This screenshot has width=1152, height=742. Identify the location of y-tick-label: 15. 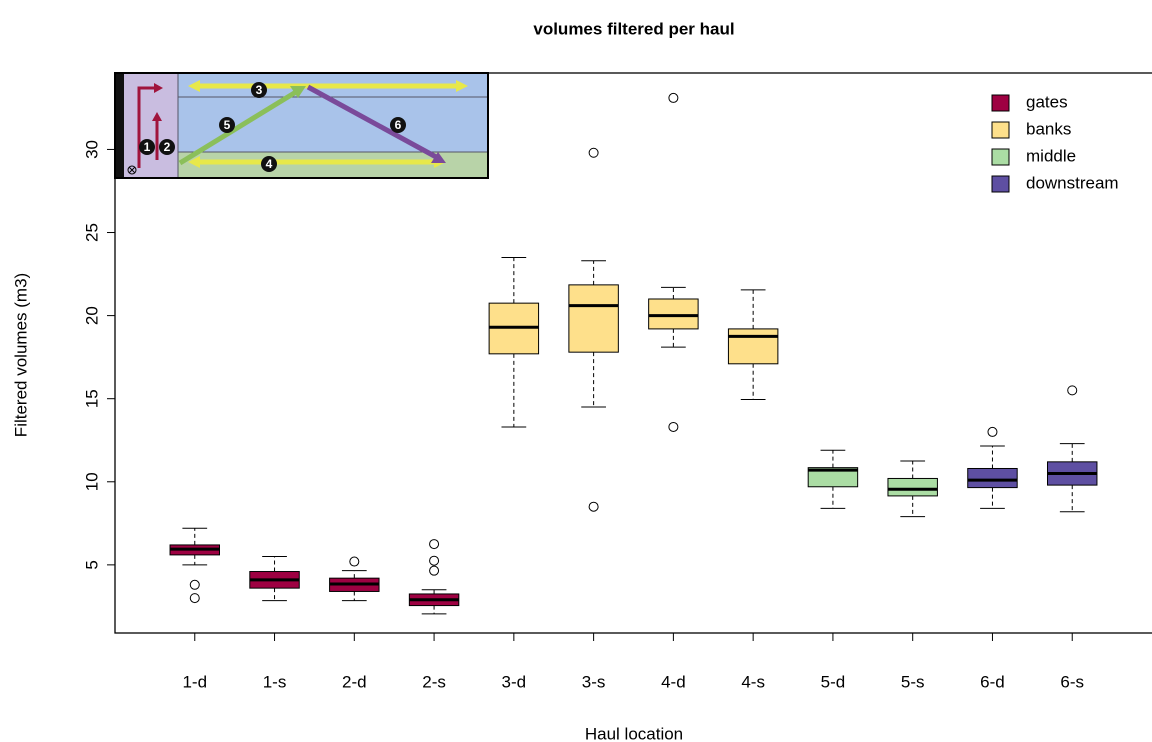
(91, 398).